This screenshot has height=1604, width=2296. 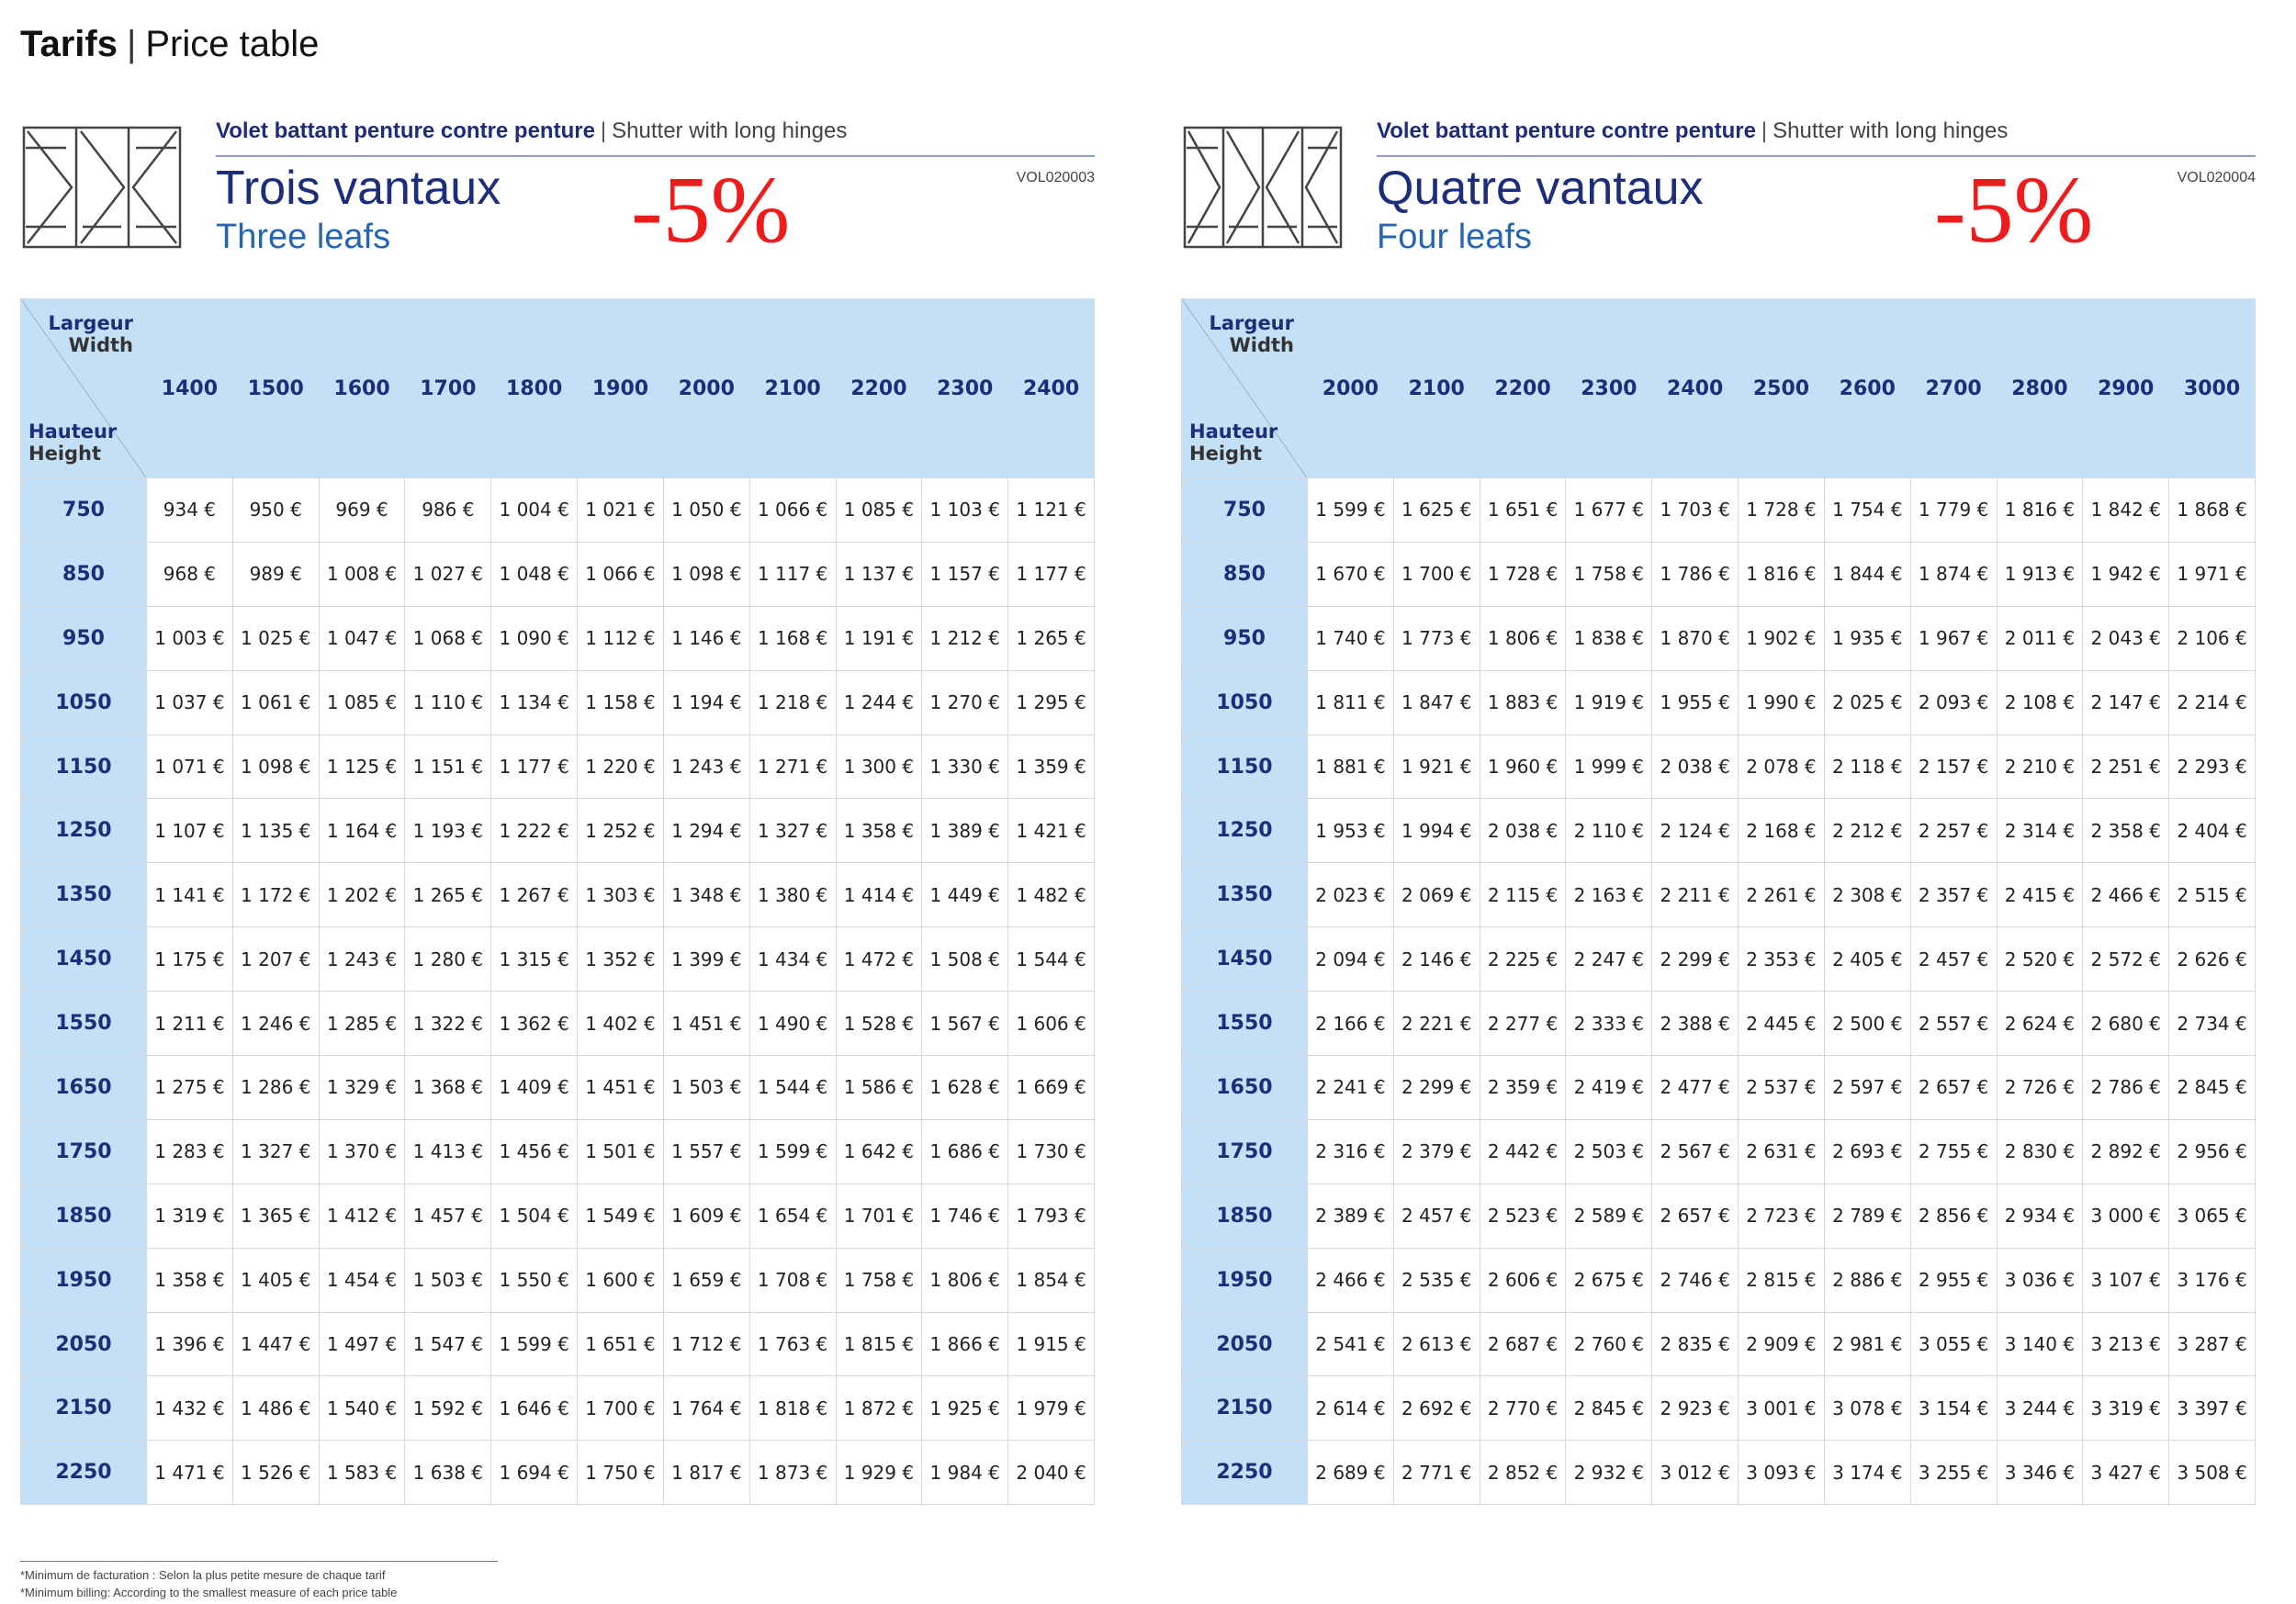 What do you see at coordinates (275, 895) in the screenshot?
I see `price-cell: 1 172 €` at bounding box center [275, 895].